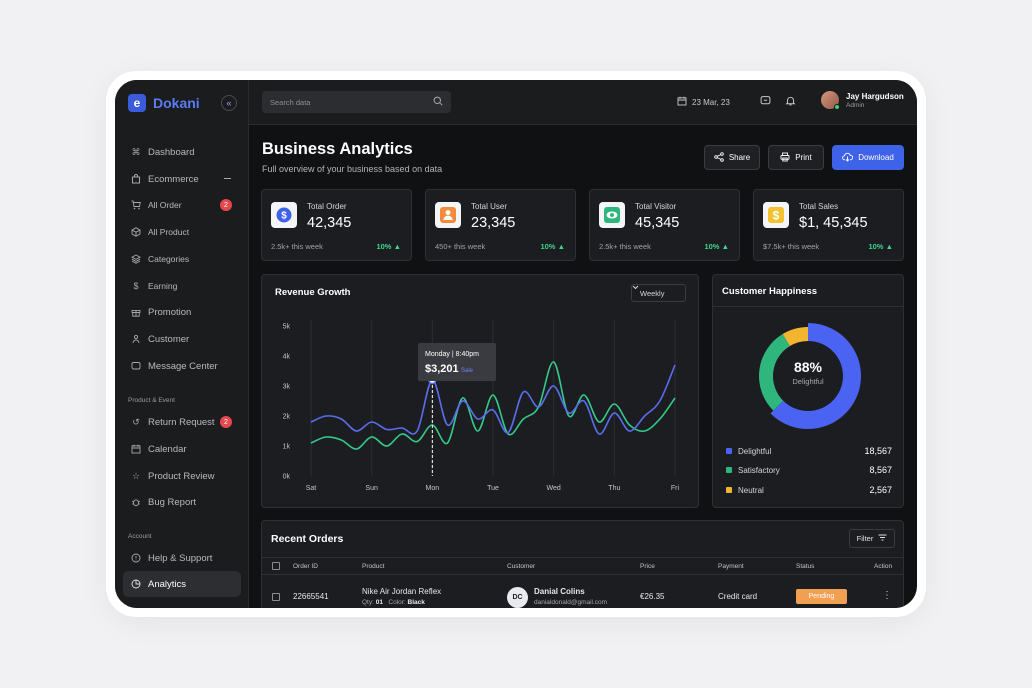 Image resolution: width=1032 pixels, height=688 pixels. Describe the element at coordinates (327, 206) in the screenshot. I see `stat-label: Total Order` at that location.